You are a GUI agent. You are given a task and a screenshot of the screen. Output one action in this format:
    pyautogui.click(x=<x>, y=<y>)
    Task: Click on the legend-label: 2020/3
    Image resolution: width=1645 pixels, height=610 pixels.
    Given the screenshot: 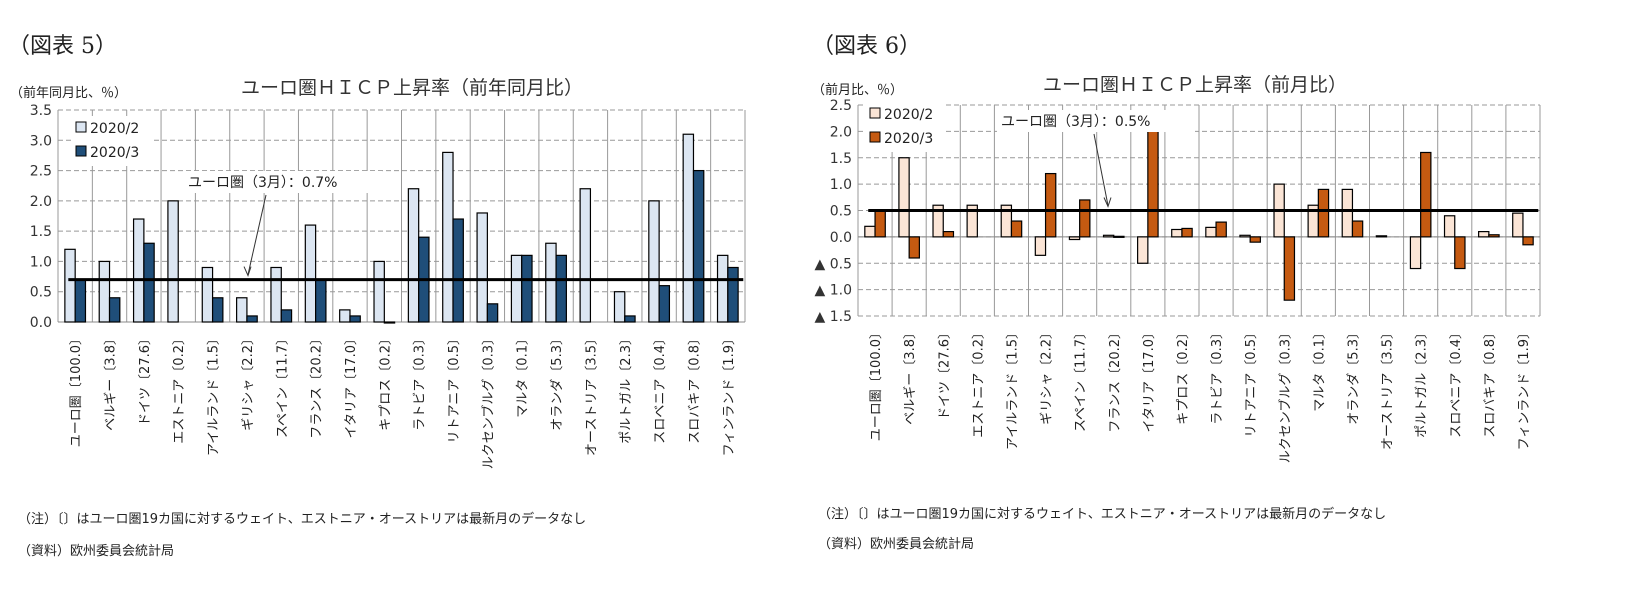 What is the action you would take?
    pyautogui.click(x=114, y=153)
    